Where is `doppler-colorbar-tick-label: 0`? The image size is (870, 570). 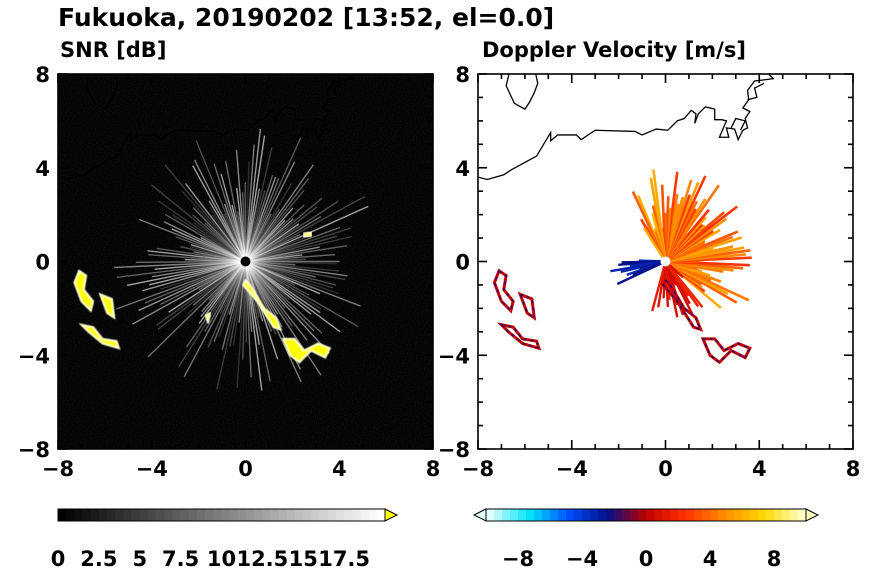 doppler-colorbar-tick-label: 0 is located at coordinates (646, 558).